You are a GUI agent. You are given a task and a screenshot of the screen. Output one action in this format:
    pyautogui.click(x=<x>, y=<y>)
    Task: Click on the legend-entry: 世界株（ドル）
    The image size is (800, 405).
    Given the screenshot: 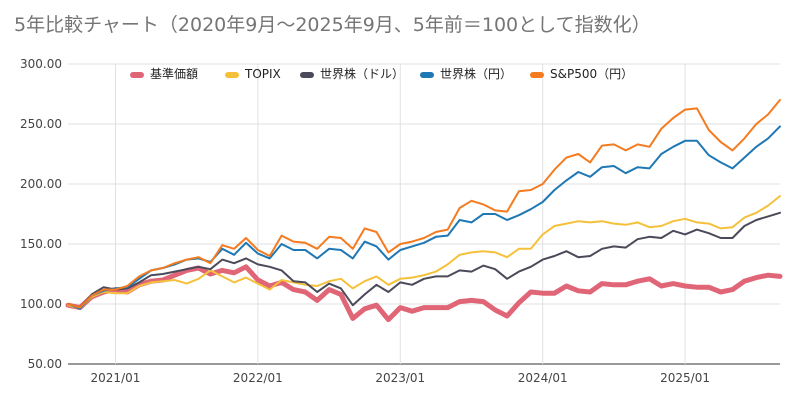 What is the action you would take?
    pyautogui.click(x=362, y=73)
    